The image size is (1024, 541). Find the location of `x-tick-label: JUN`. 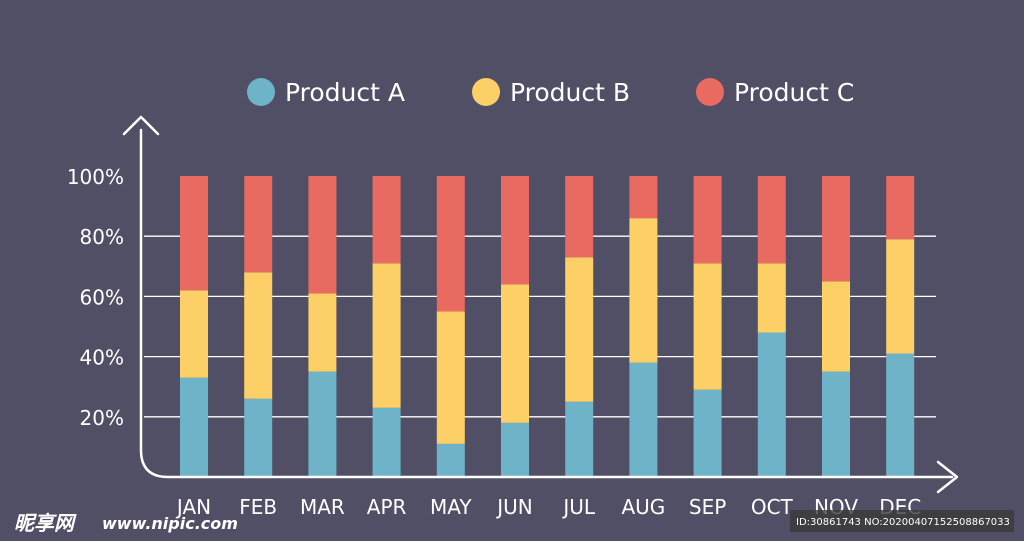

x-tick-label: JUN is located at coordinates (514, 507).